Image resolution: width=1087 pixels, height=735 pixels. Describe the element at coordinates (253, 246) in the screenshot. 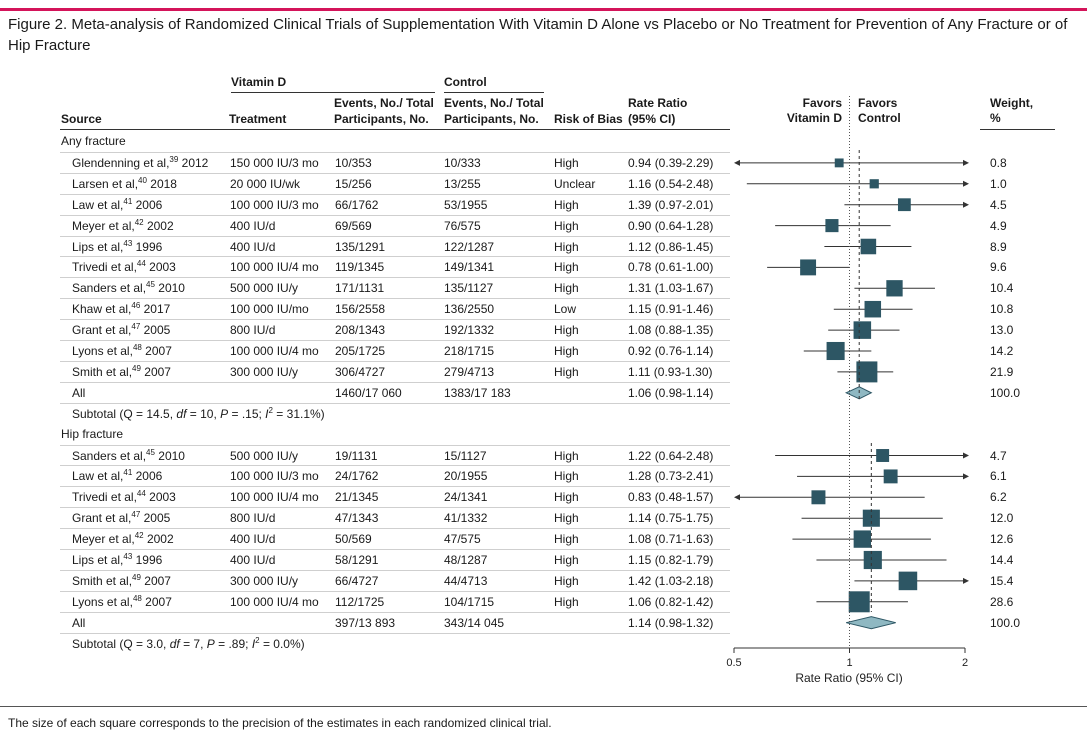

I see `treatment-cell: 400 IU/d` at that location.